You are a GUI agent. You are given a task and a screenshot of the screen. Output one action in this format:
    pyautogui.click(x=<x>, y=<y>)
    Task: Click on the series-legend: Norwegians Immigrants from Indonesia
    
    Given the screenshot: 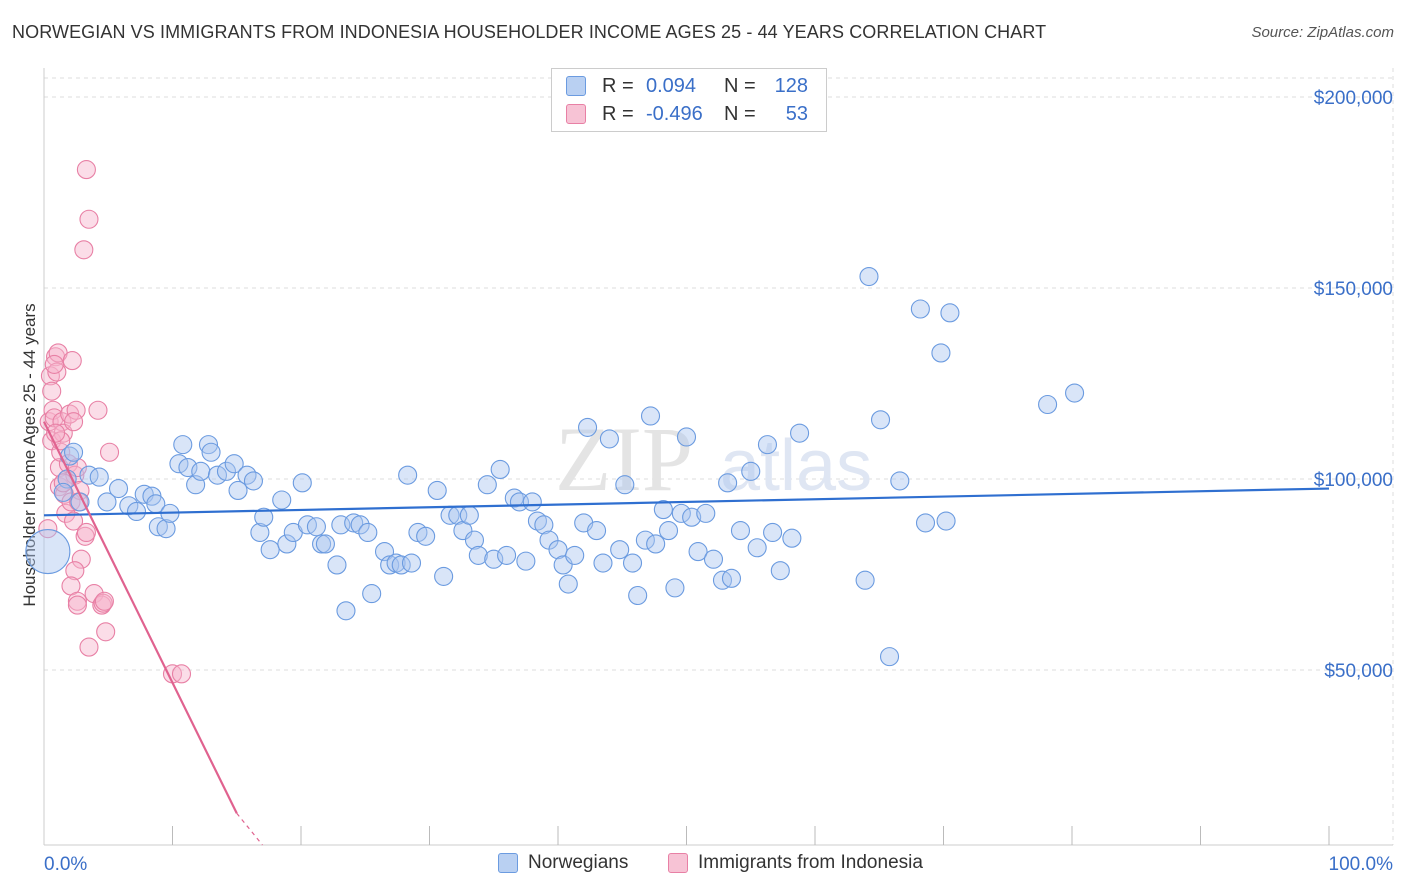 What is the action you would take?
    pyautogui.click(x=703, y=864)
    